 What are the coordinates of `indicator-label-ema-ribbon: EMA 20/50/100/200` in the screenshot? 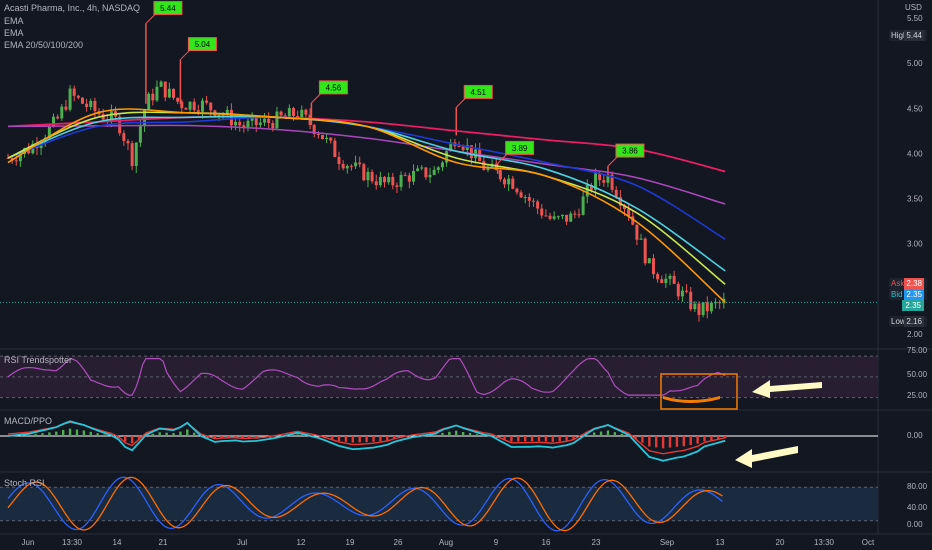 It's located at (44, 45).